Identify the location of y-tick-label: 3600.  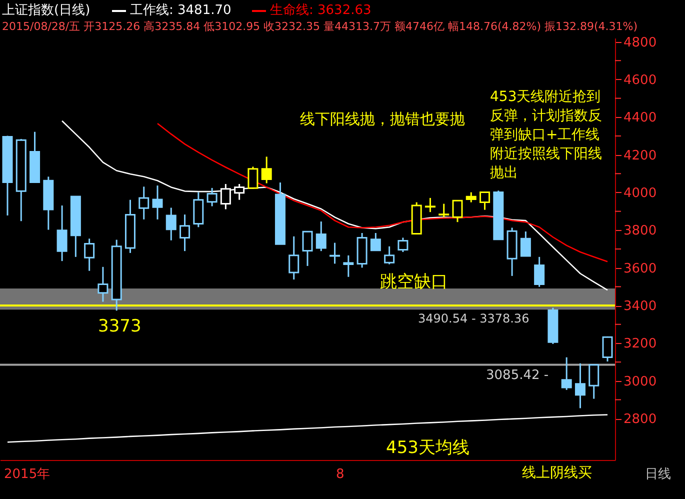
(640, 268).